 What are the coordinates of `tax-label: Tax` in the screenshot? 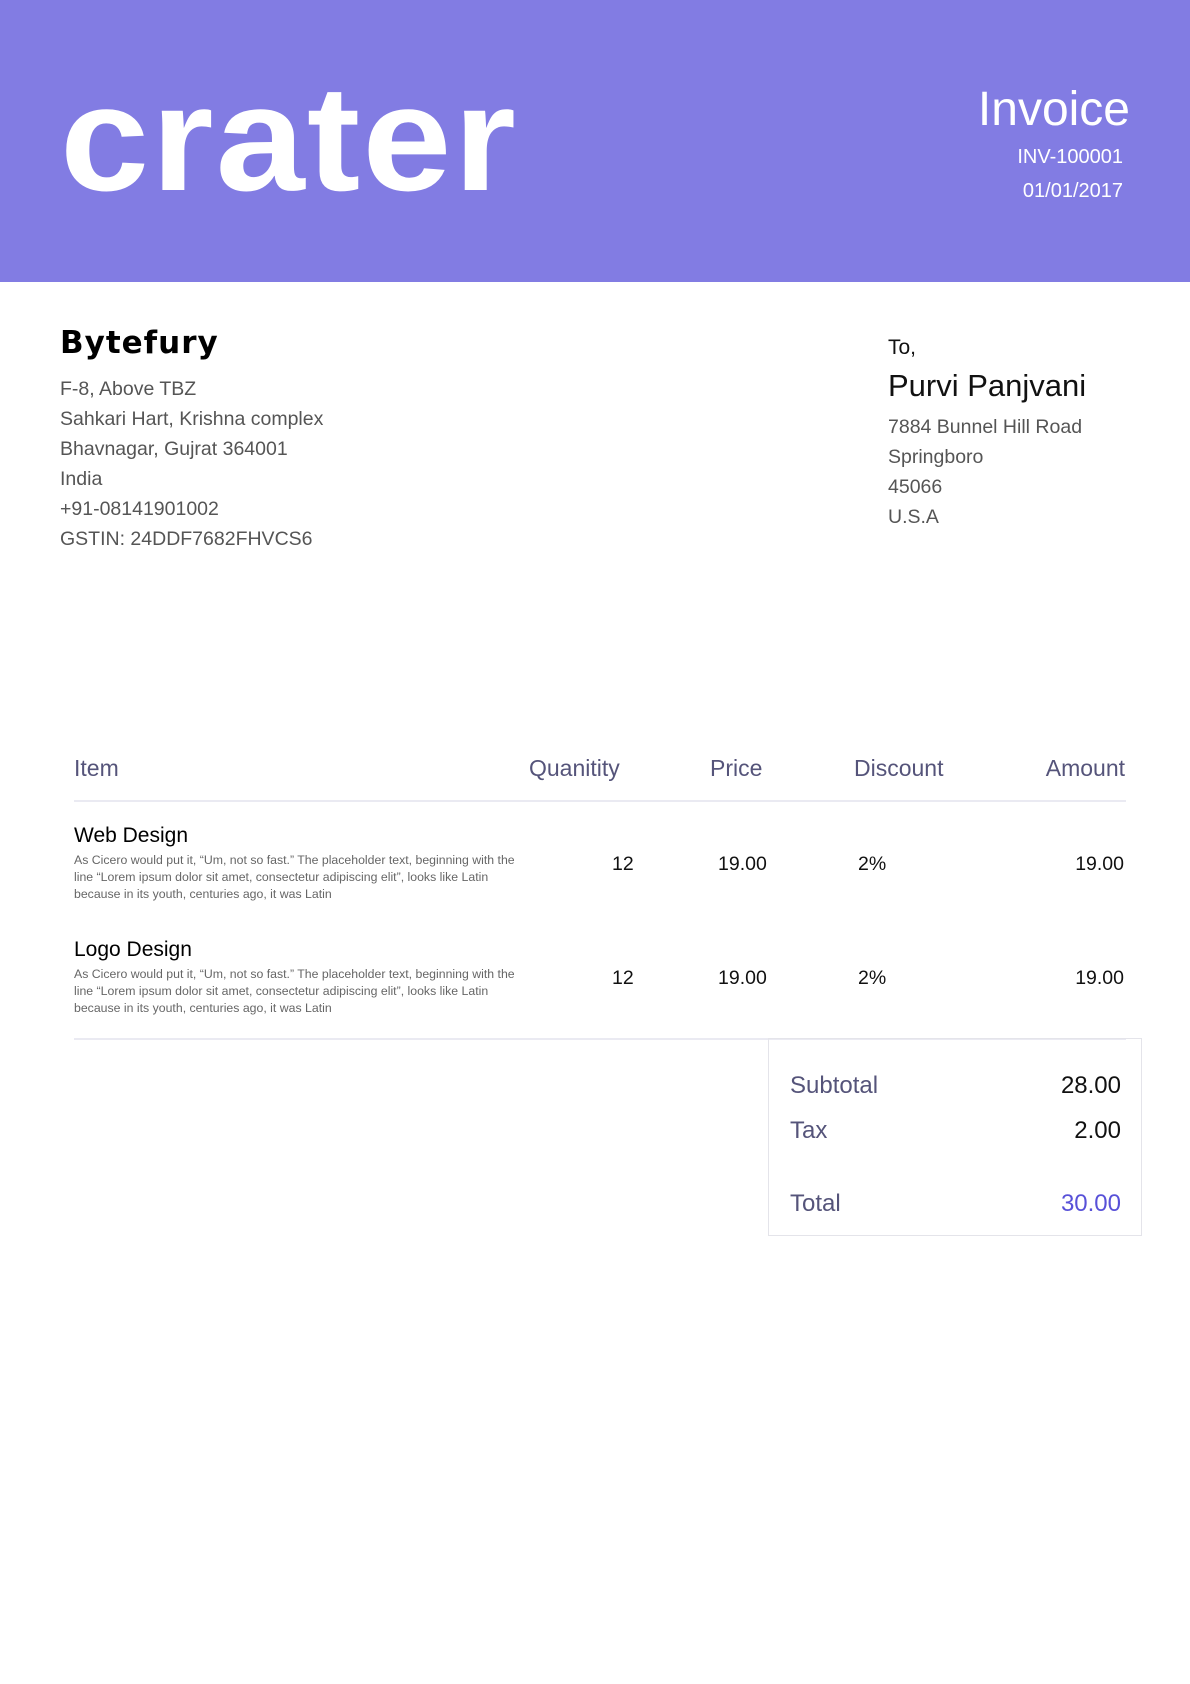 It's located at (809, 1130).